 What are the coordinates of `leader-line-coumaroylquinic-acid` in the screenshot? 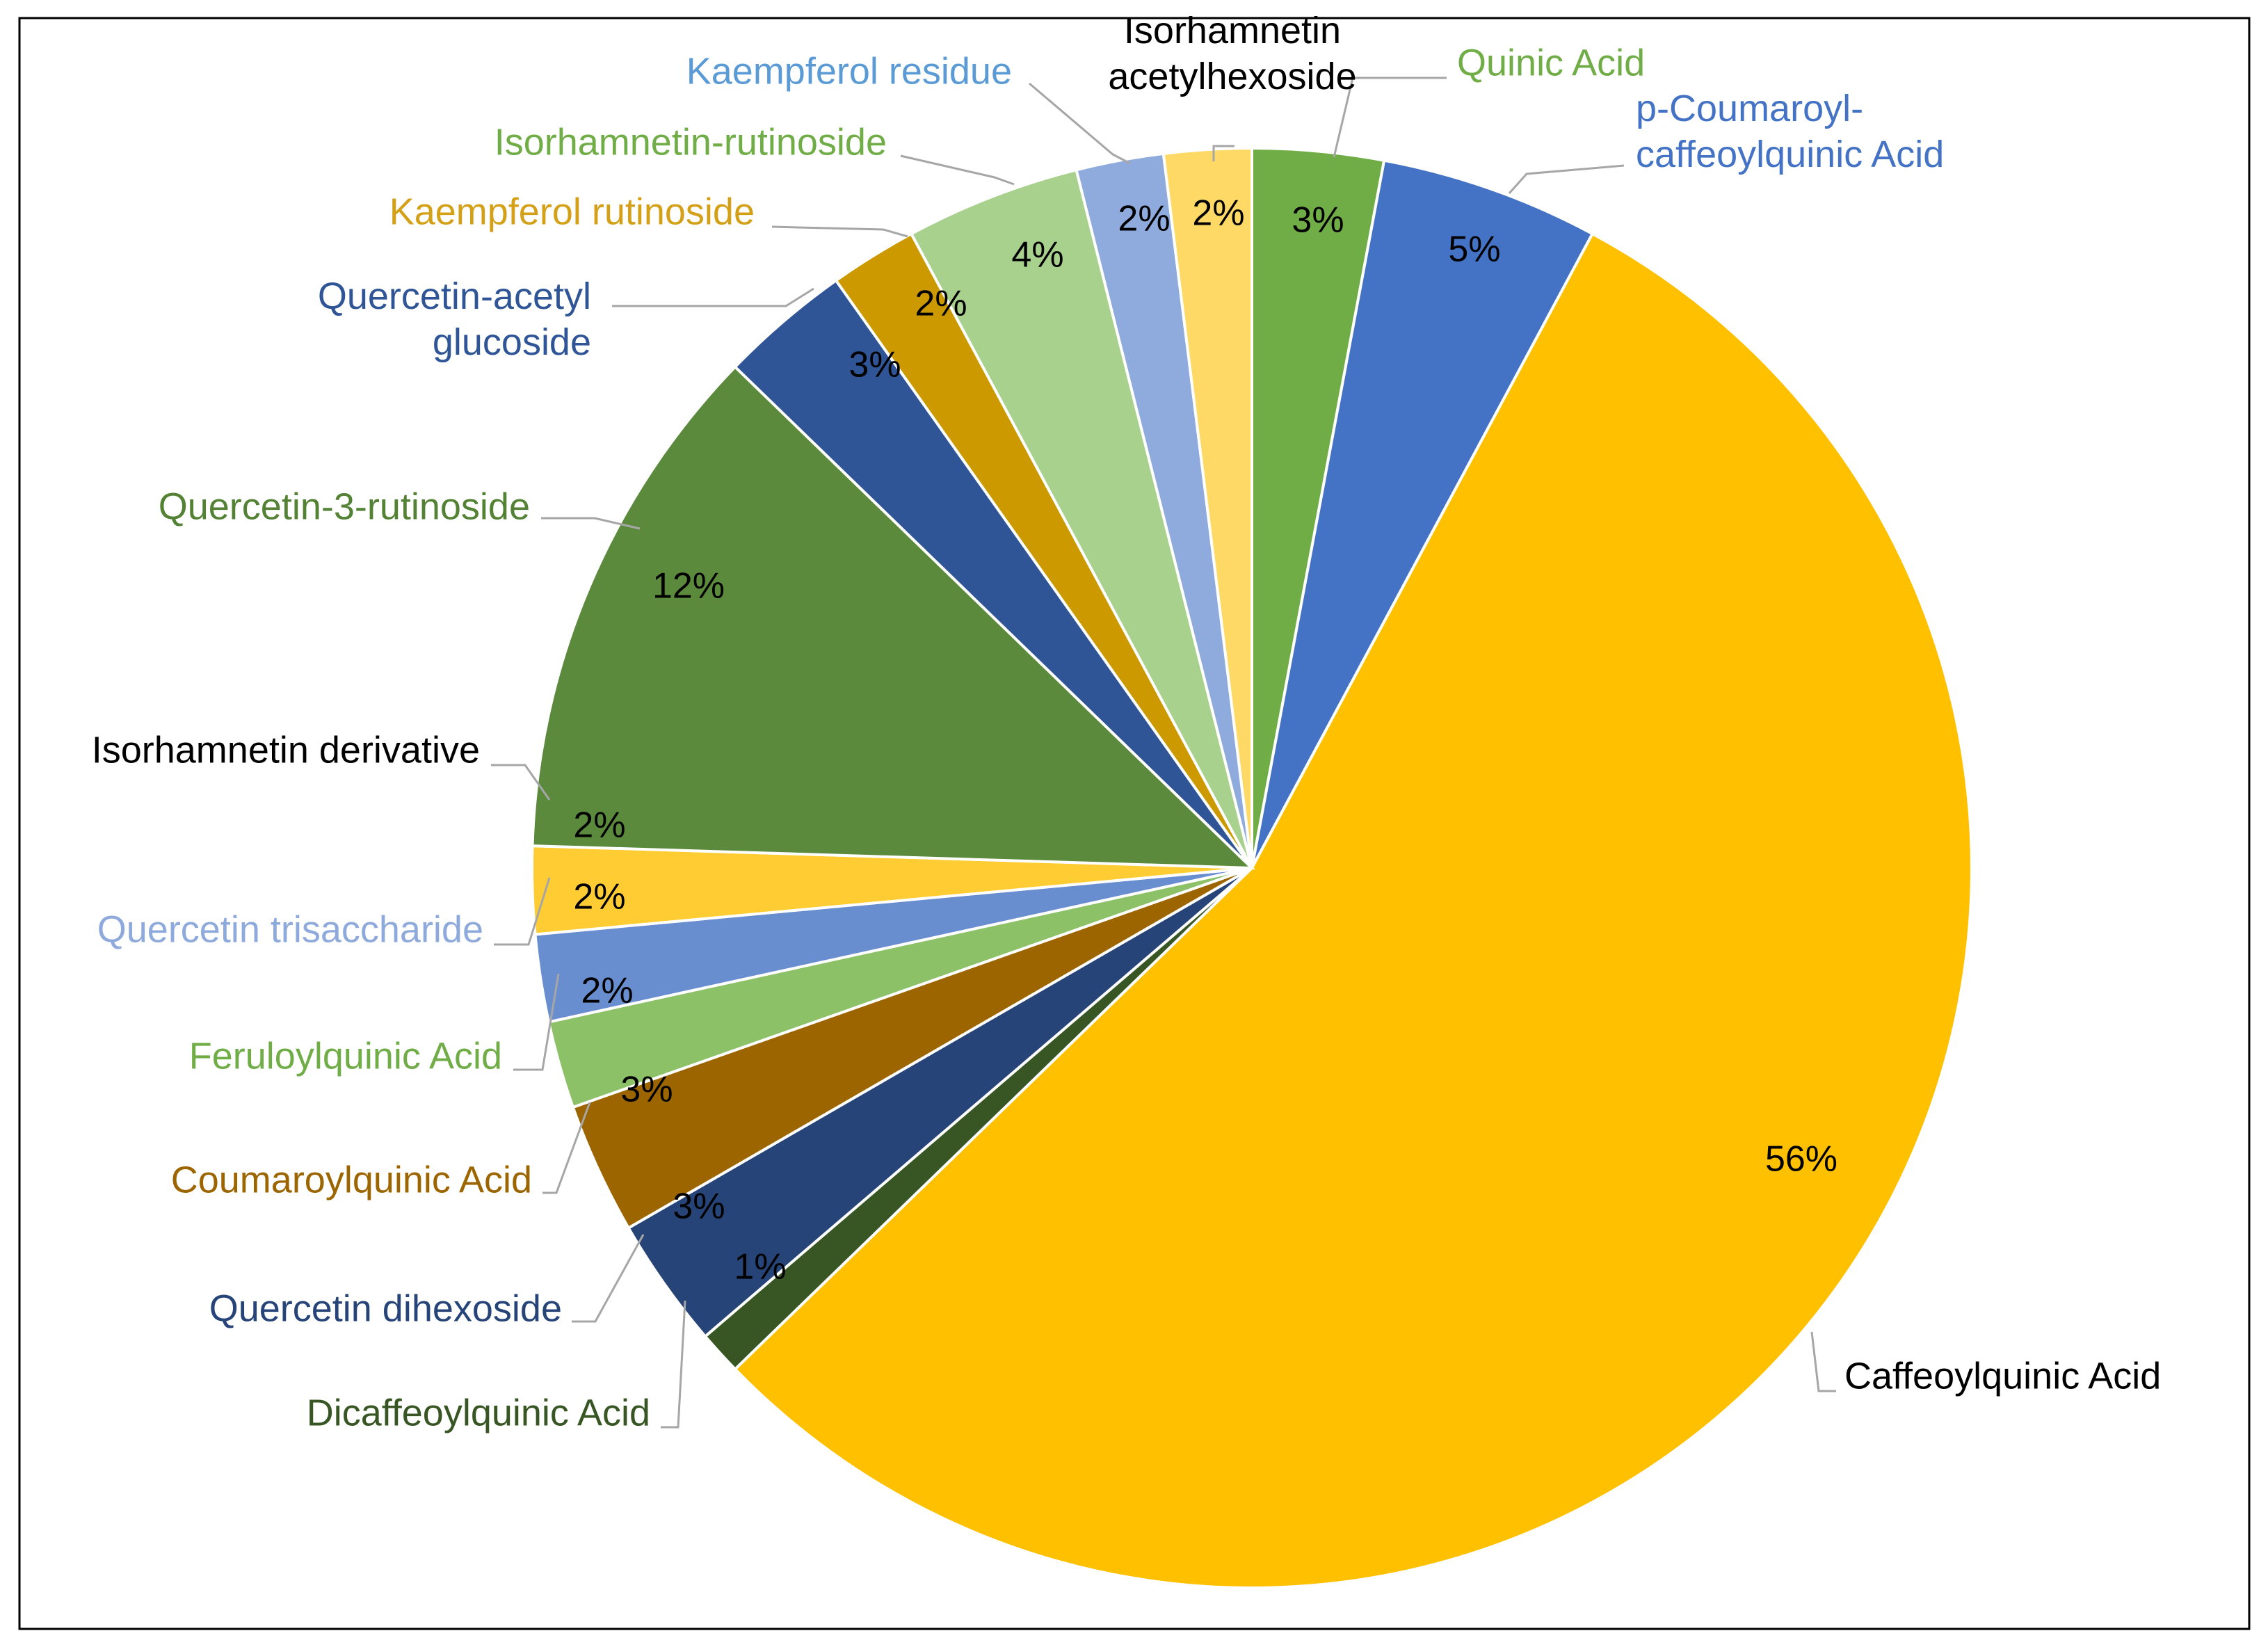 It's located at (566, 1148).